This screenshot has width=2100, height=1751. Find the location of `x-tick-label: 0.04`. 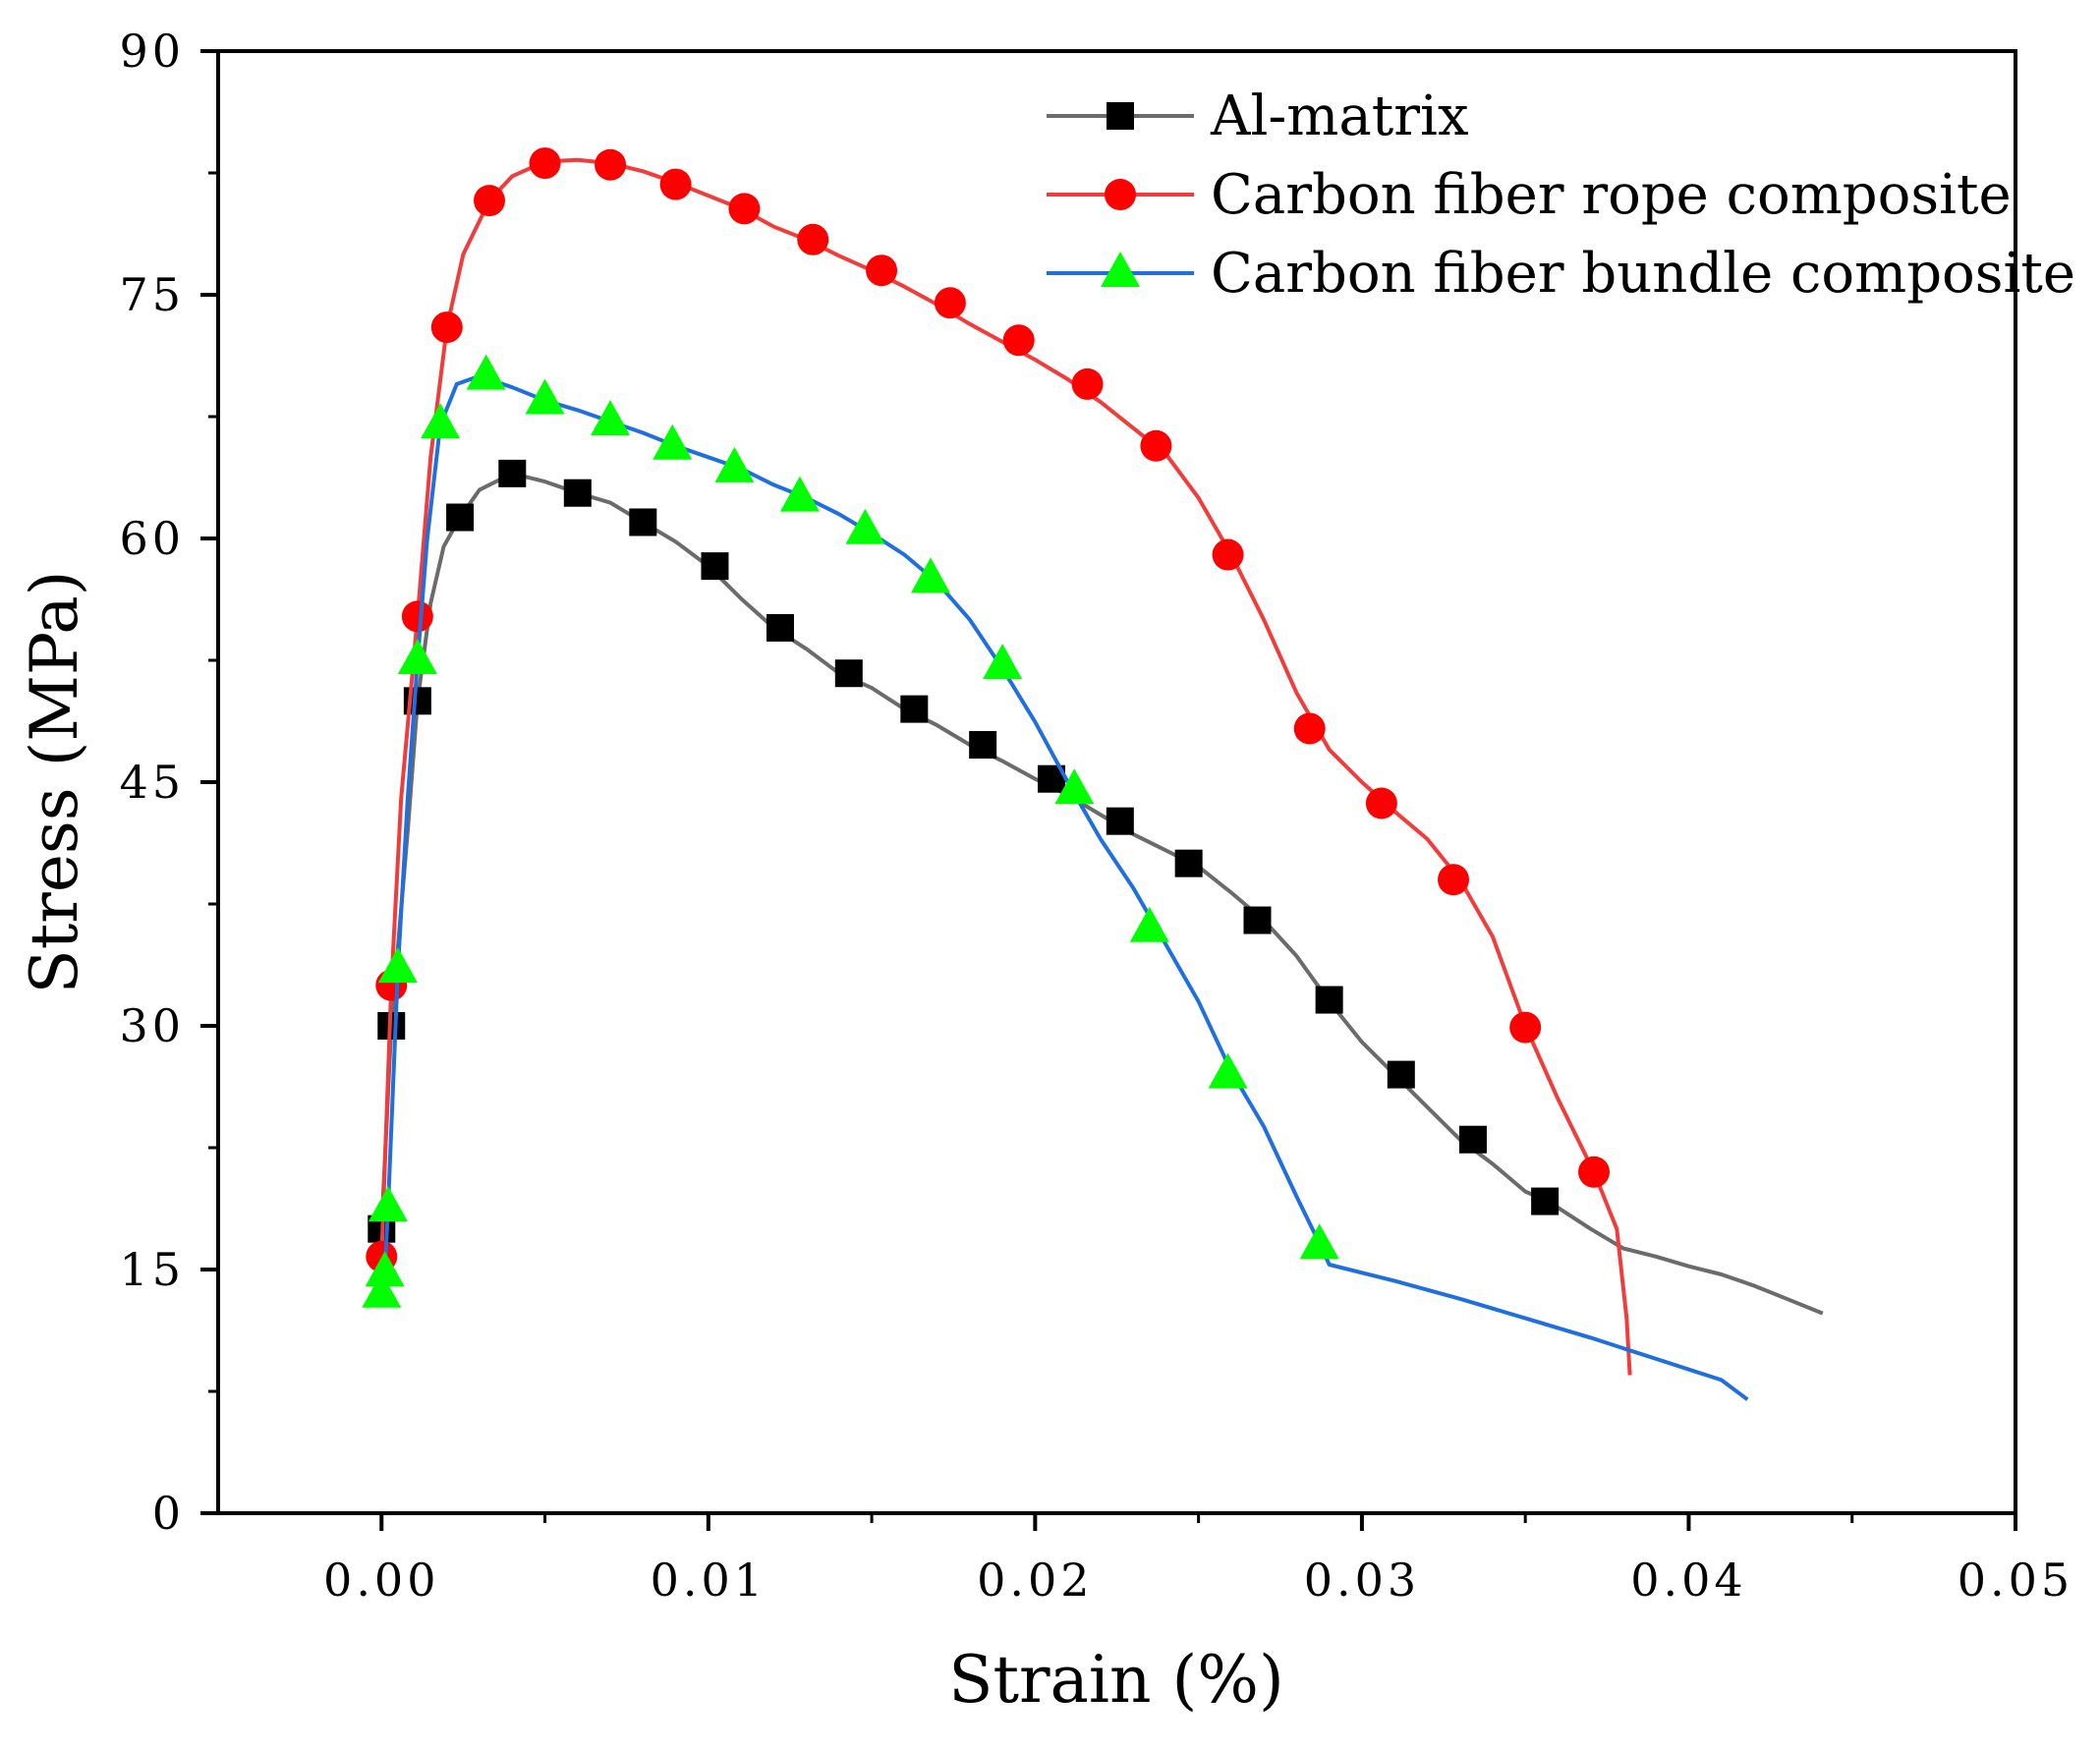

x-tick-label: 0.04 is located at coordinates (1688, 1580).